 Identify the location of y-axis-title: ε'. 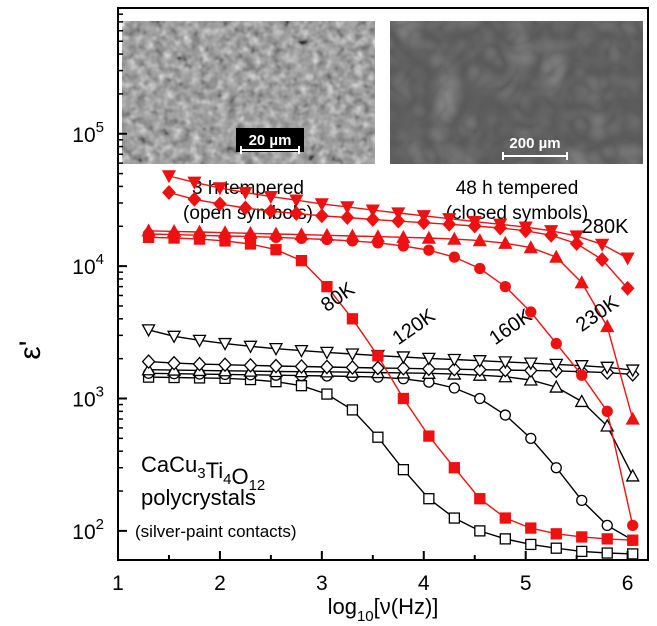
(30, 349).